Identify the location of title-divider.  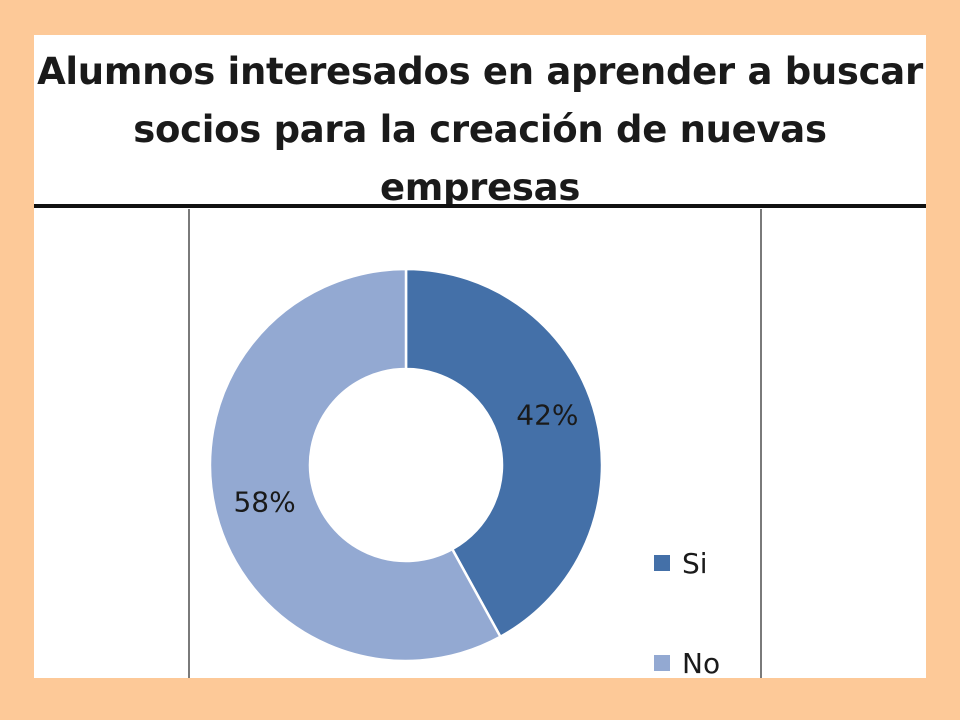
(480, 206).